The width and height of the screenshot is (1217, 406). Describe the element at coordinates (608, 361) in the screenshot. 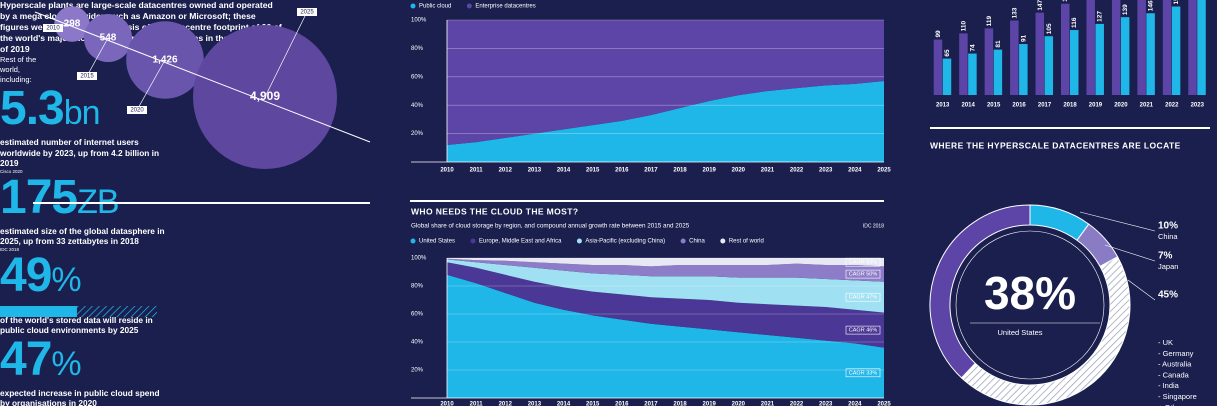

I see `stat-figure: 47%` at that location.